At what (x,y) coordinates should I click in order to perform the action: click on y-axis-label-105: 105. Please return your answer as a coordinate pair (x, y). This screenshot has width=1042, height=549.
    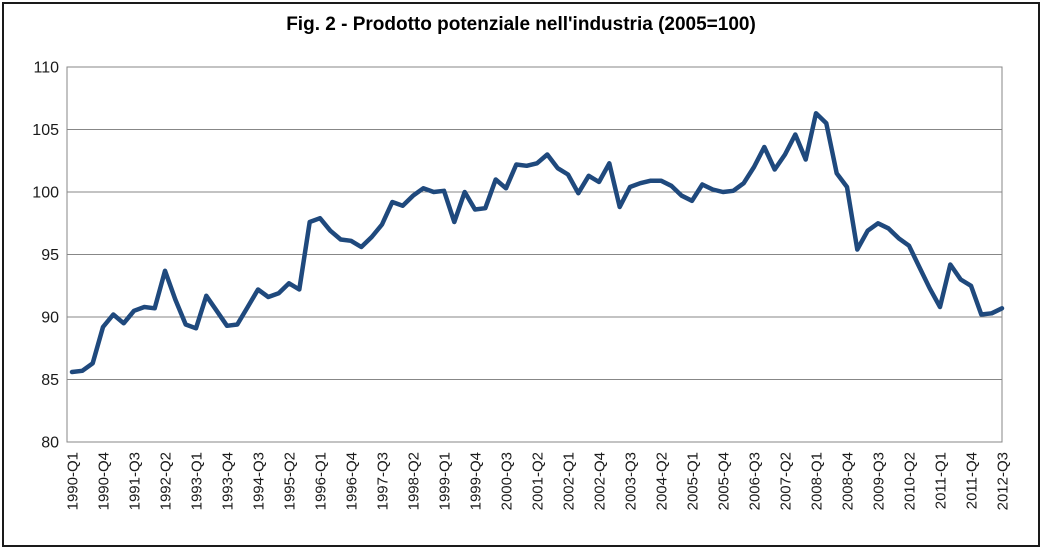
    Looking at the image, I should click on (45, 130).